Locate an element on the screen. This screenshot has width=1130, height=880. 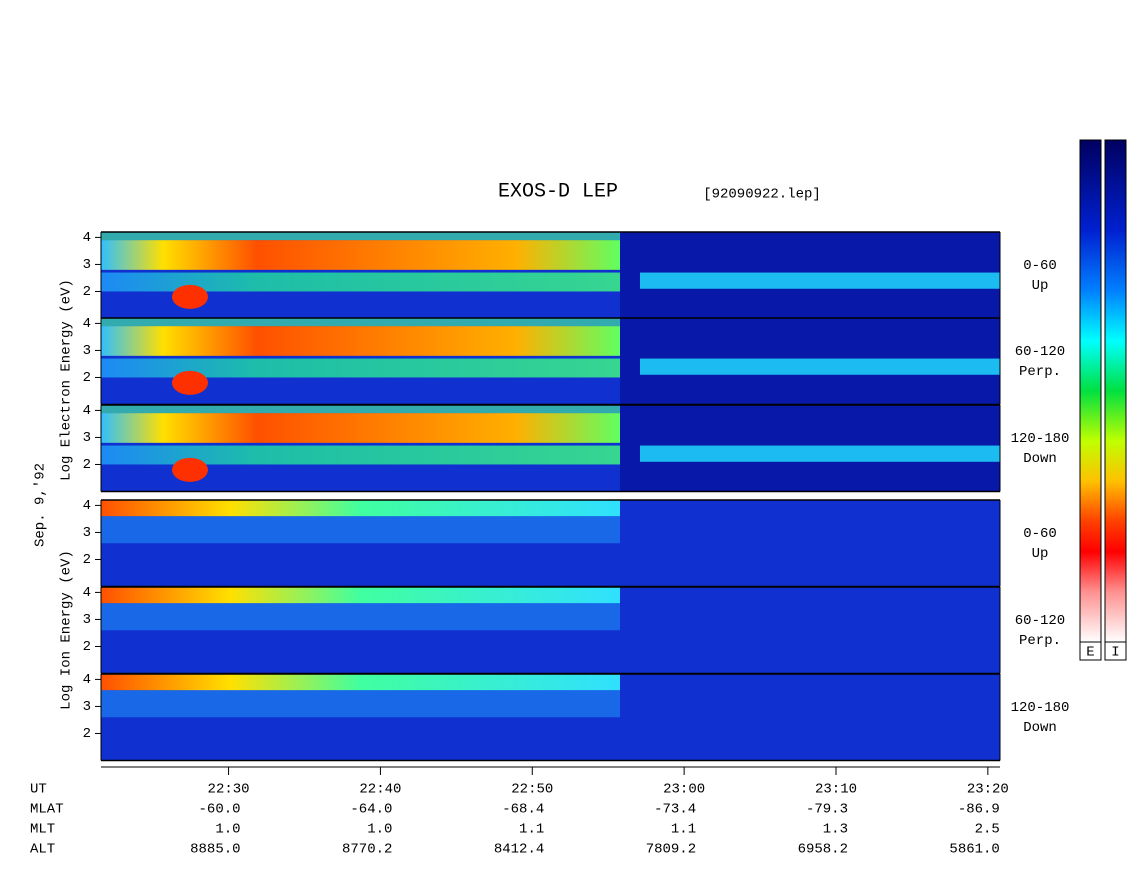
table-cell: -64.0 is located at coordinates (371, 810).